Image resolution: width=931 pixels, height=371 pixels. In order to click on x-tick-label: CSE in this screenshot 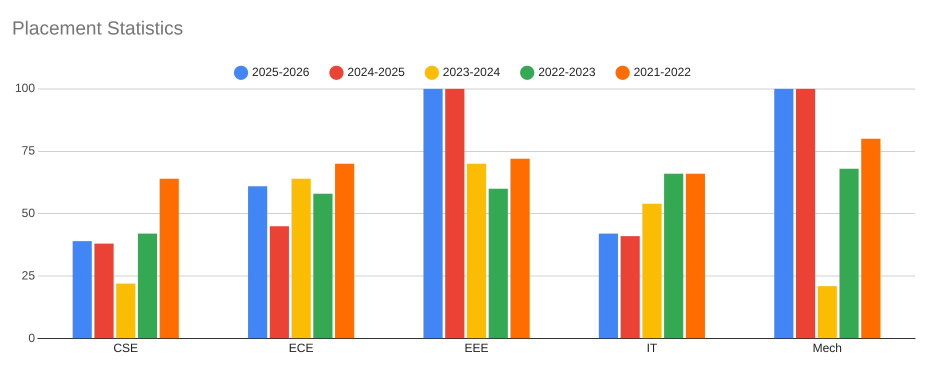, I will do `click(125, 348)`.